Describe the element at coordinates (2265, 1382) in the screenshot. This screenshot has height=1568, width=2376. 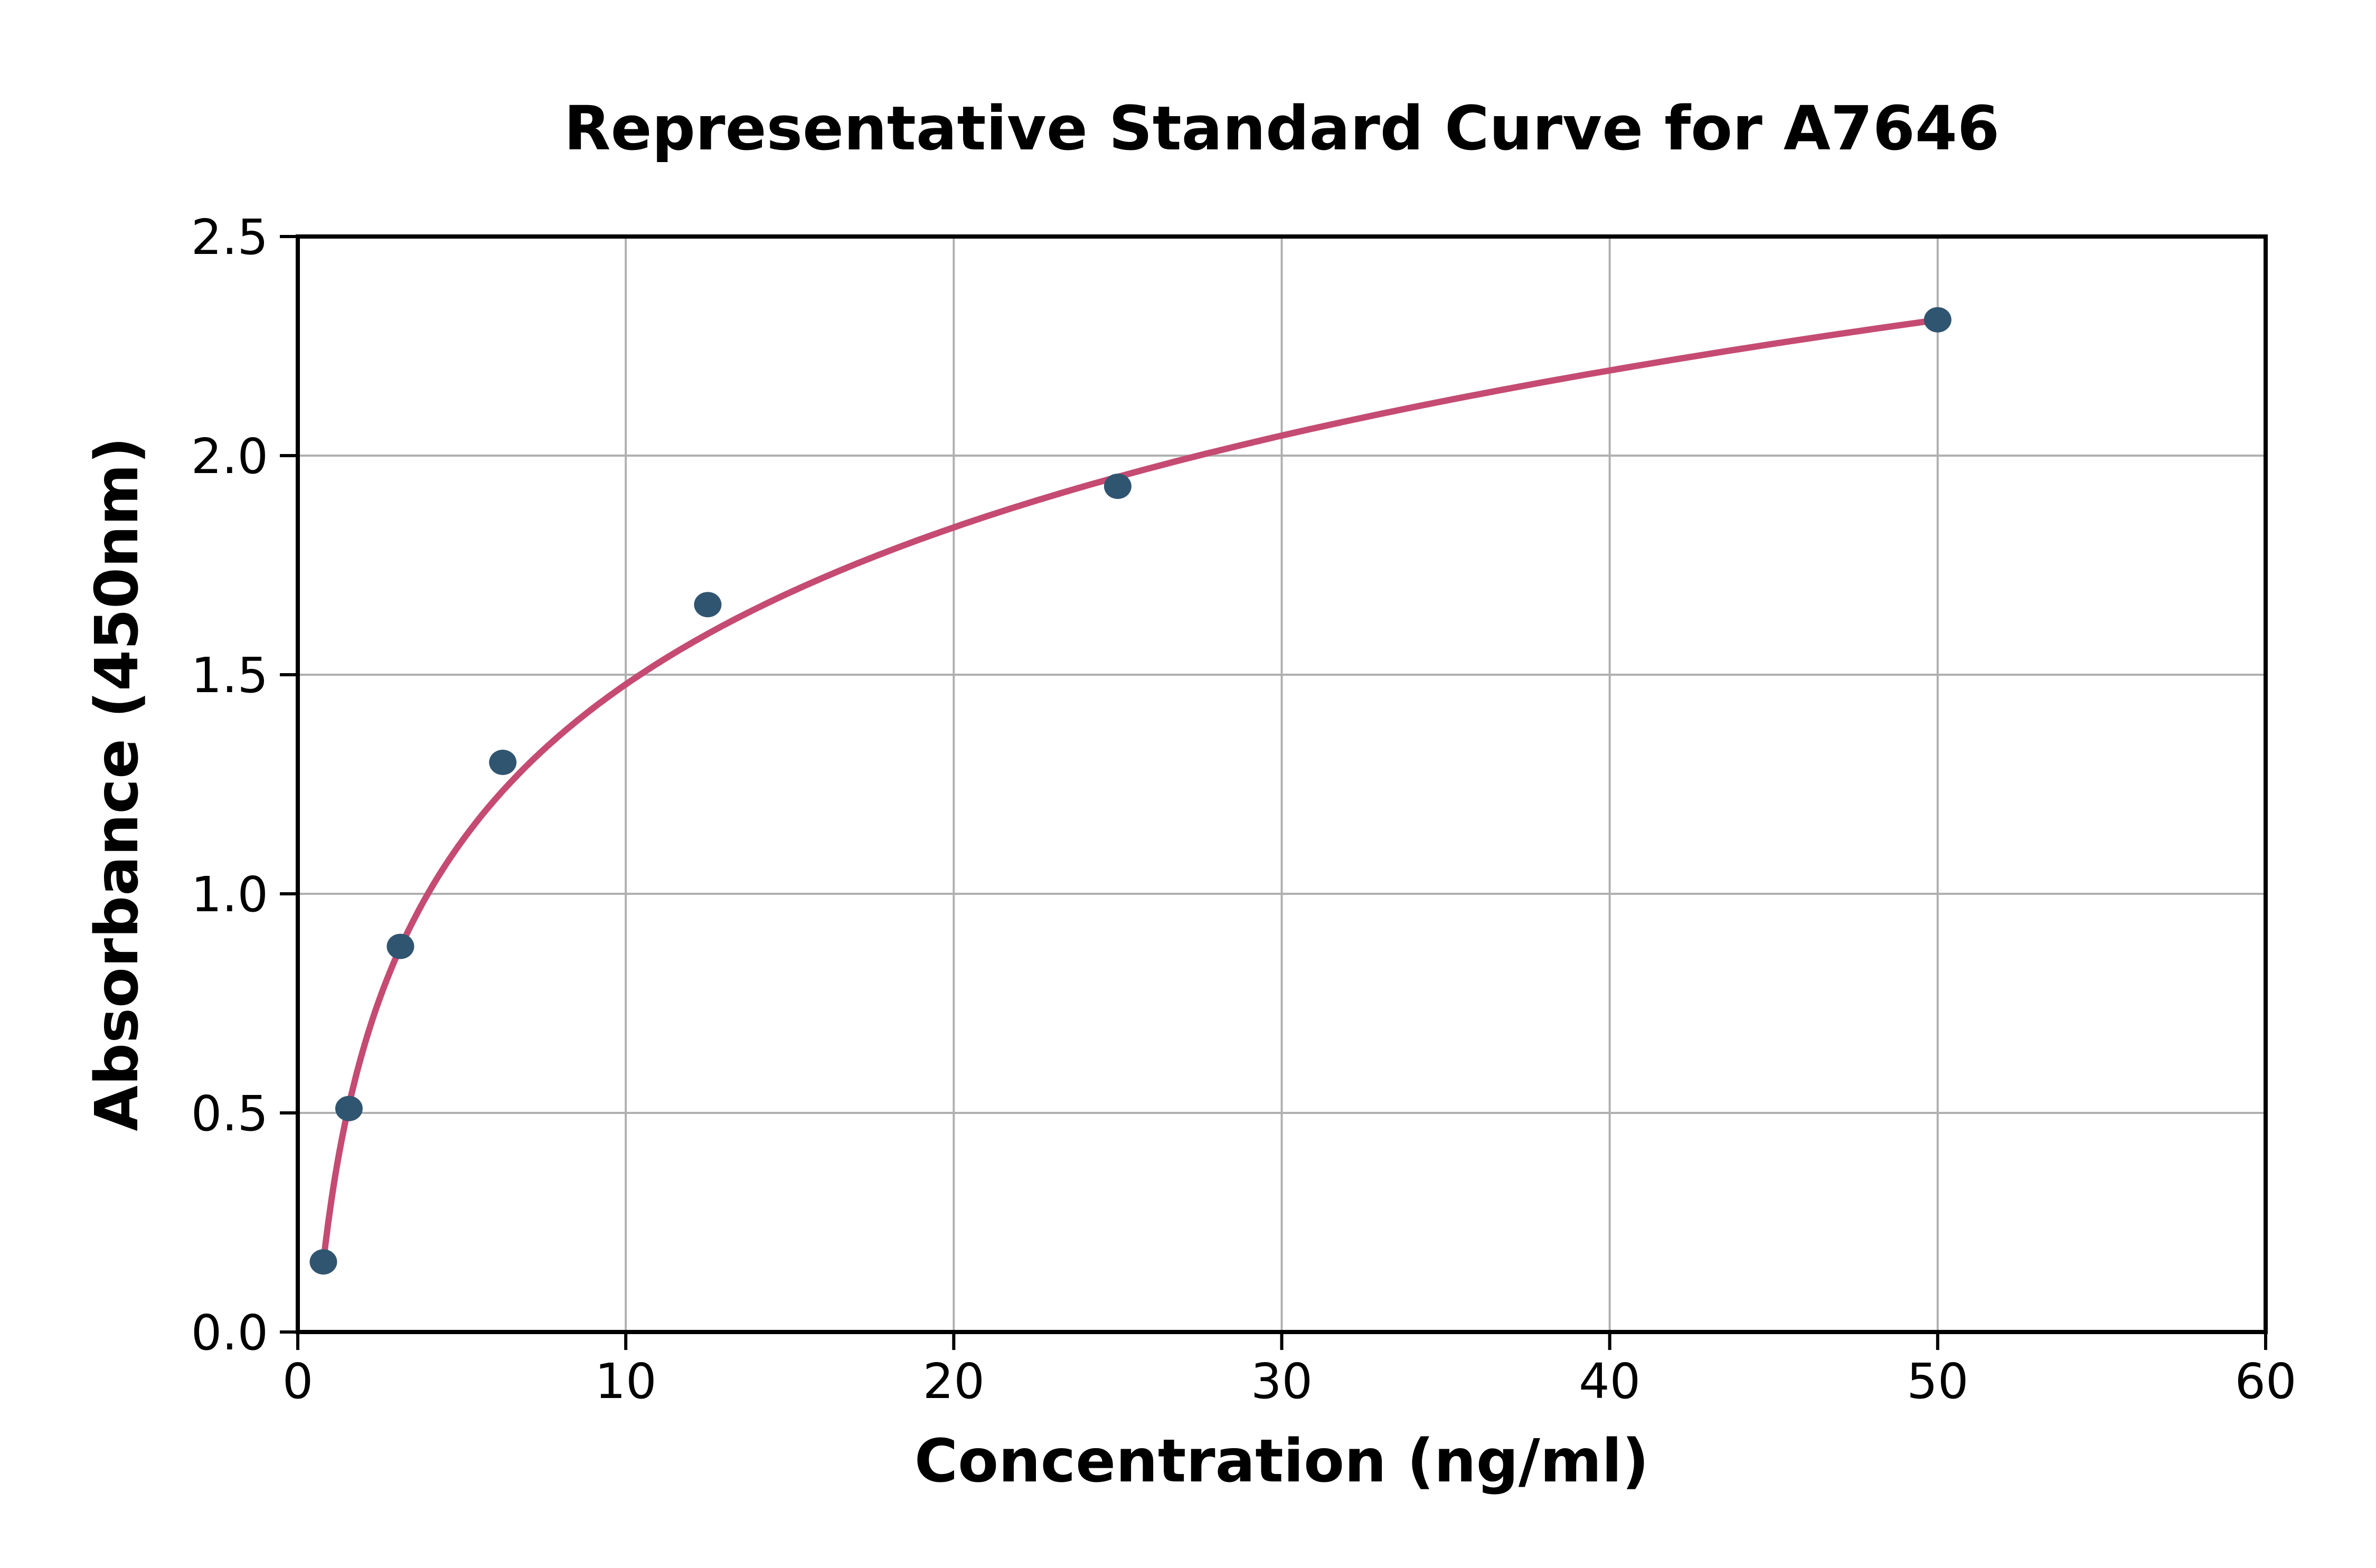
I see `x-tick-label: 60` at that location.